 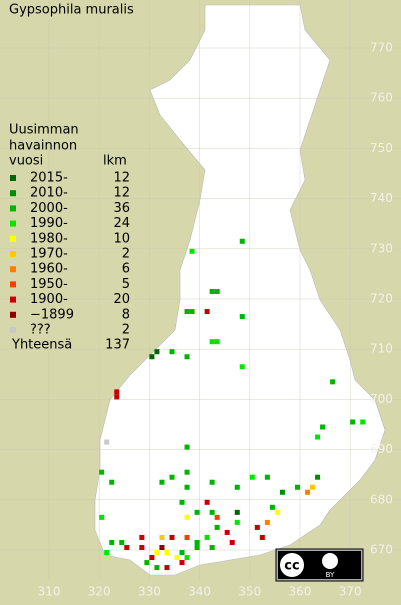 I want to click on legend-count: 2, so click(x=126, y=330).